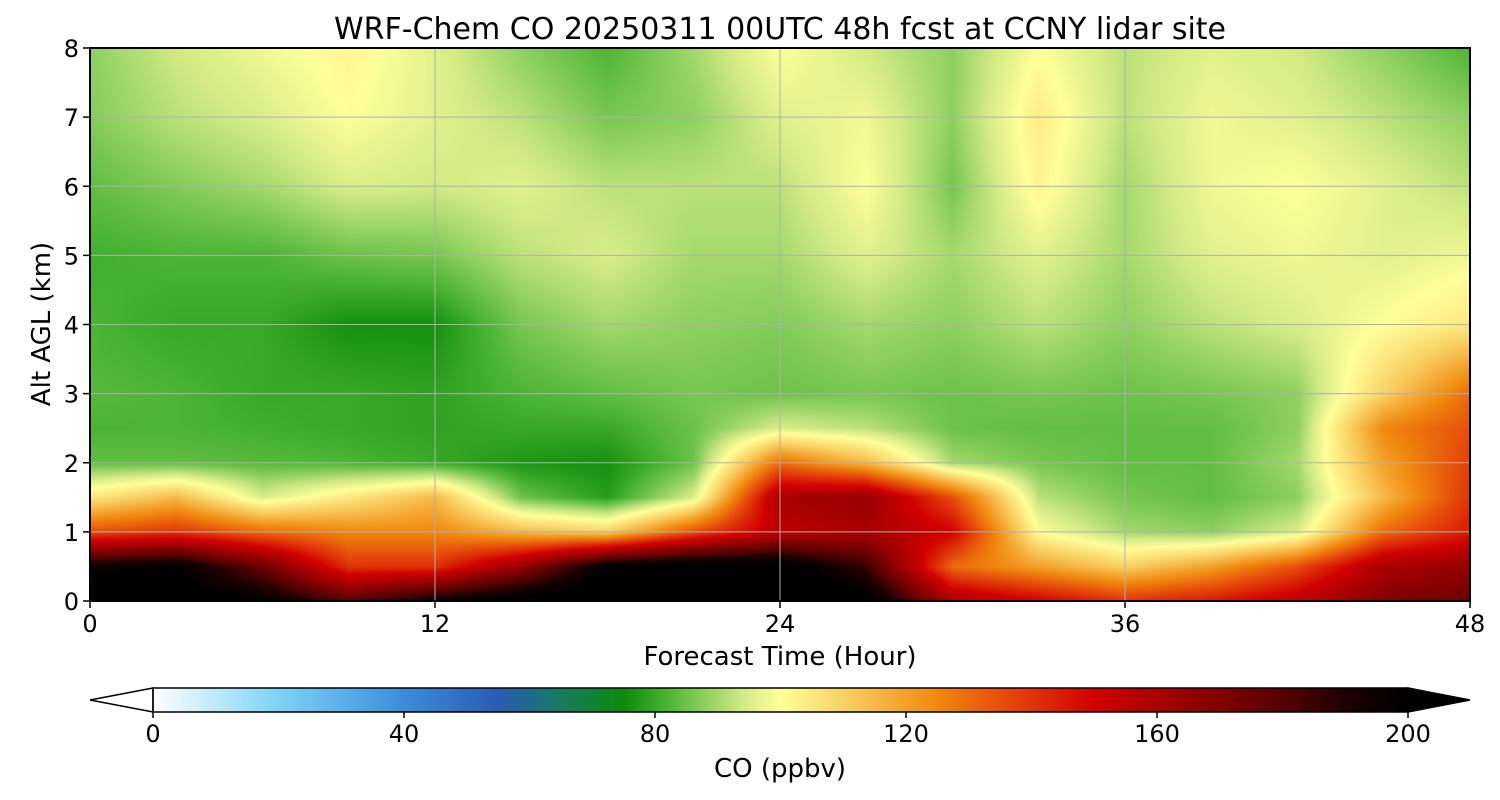 This screenshot has width=1500, height=800. Describe the element at coordinates (71, 187) in the screenshot. I see `y-tick-label: 6` at that location.